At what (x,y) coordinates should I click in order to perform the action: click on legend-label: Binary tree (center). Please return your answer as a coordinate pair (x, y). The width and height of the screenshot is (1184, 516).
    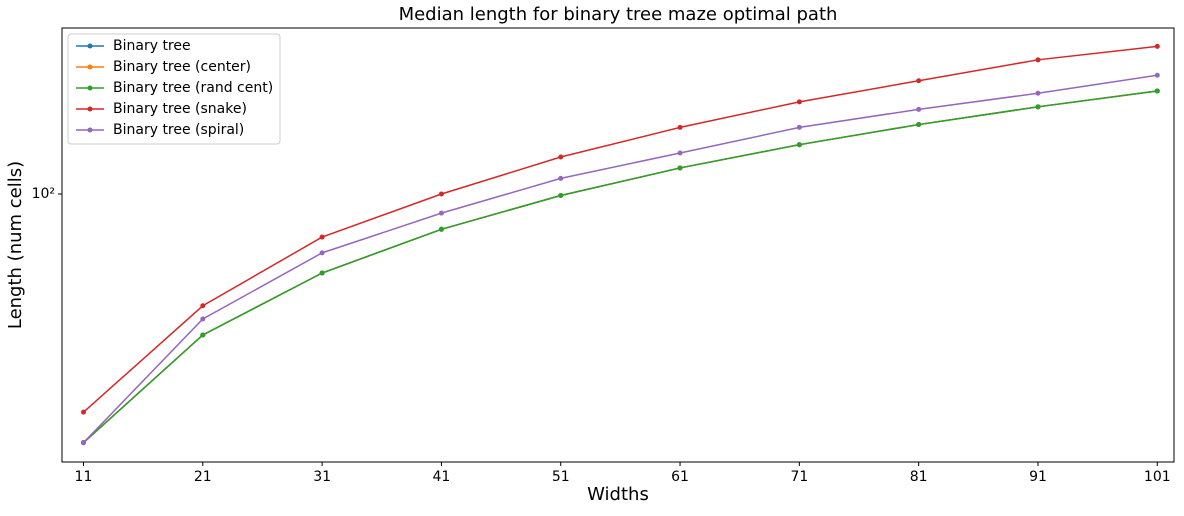
    Looking at the image, I should click on (182, 67).